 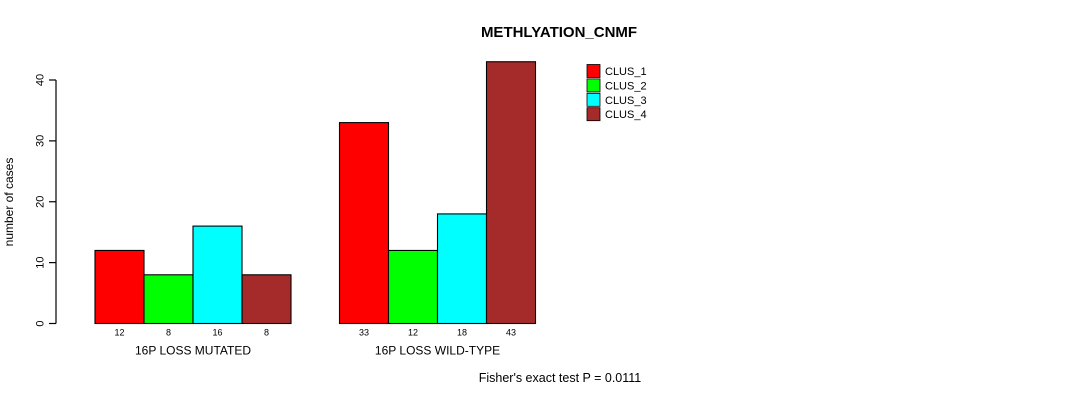 What do you see at coordinates (626, 86) in the screenshot?
I see `legend-label: CLUS_2` at bounding box center [626, 86].